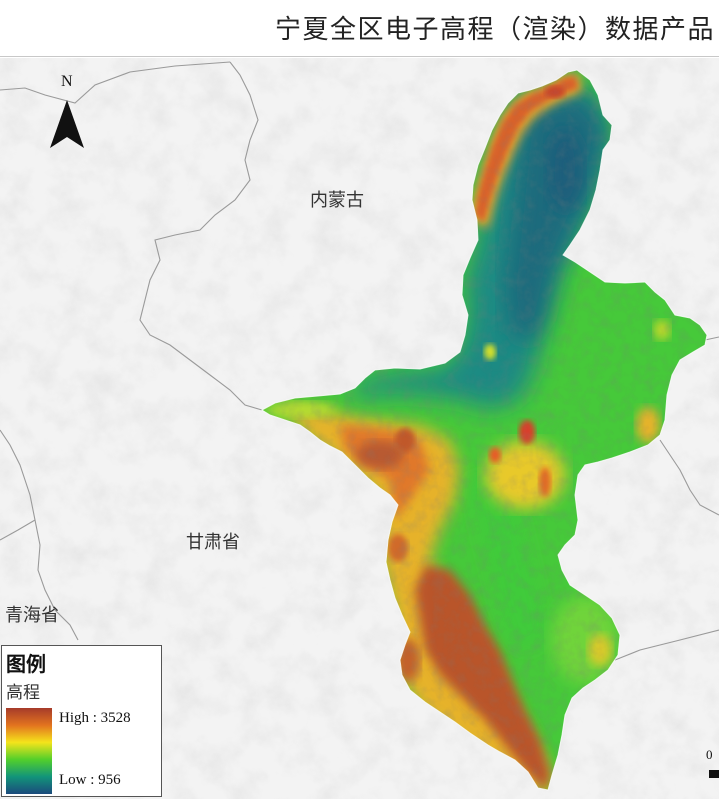 The width and height of the screenshot is (719, 799). I want to click on legend-layer-name: 高程, so click(23, 693).